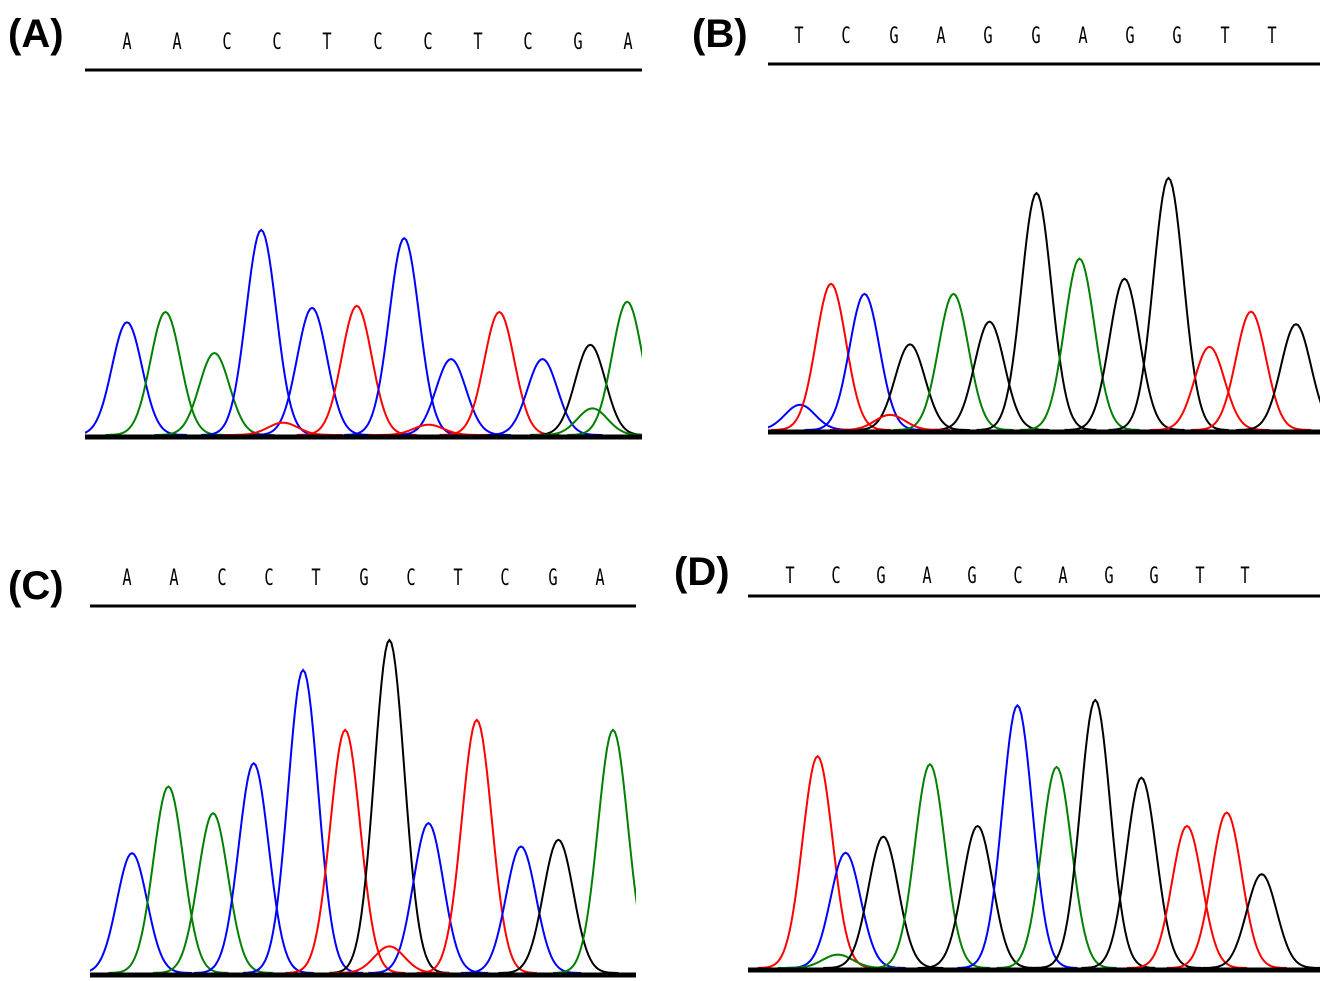 This screenshot has height=981, width=1320. I want to click on base-call-d-3: G, so click(881, 576).